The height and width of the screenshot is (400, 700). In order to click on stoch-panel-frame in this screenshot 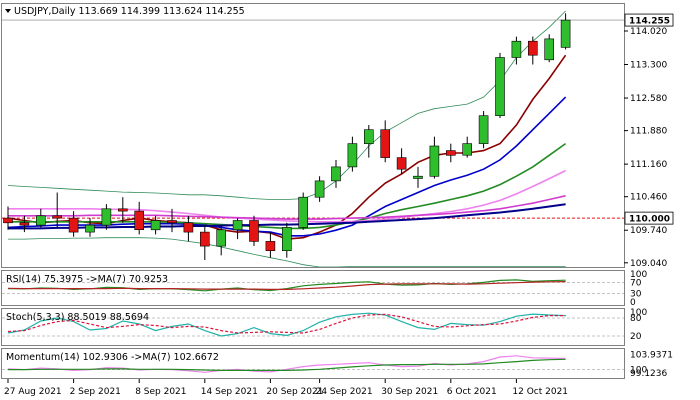, I will do `click(313, 327)`.